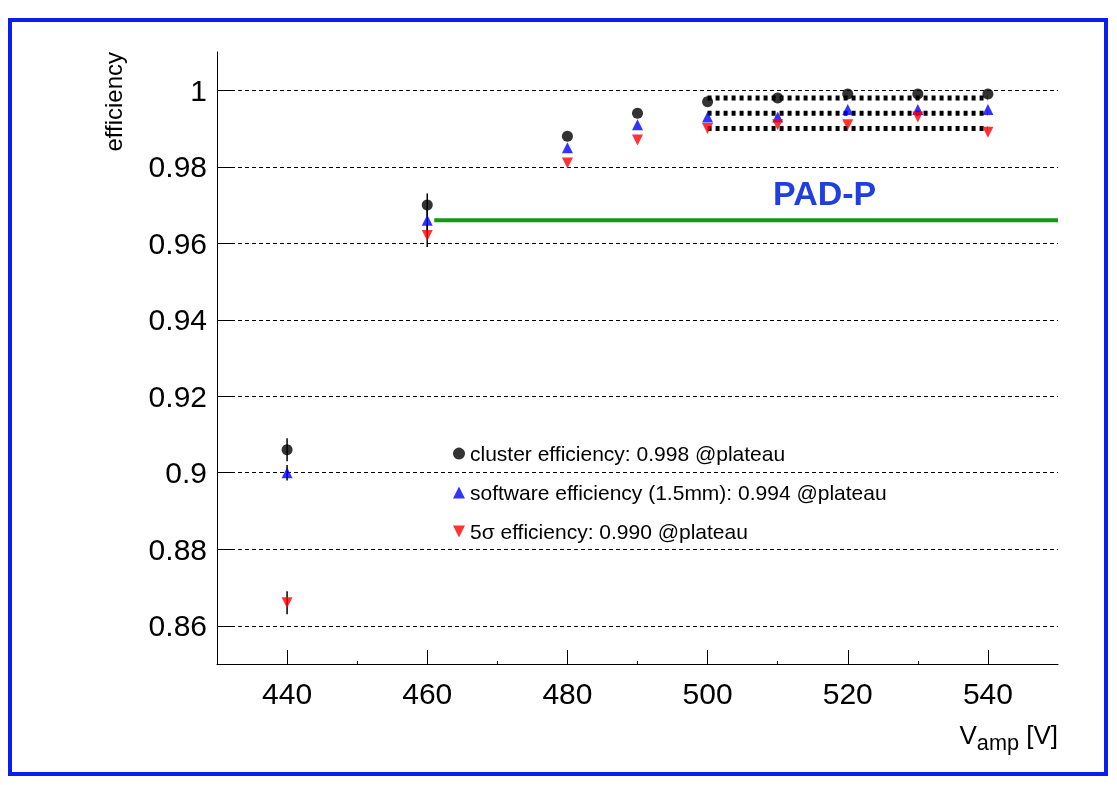 This screenshot has width=1117, height=785. What do you see at coordinates (177, 396) in the screenshot?
I see `y-tick-label: 0.92` at bounding box center [177, 396].